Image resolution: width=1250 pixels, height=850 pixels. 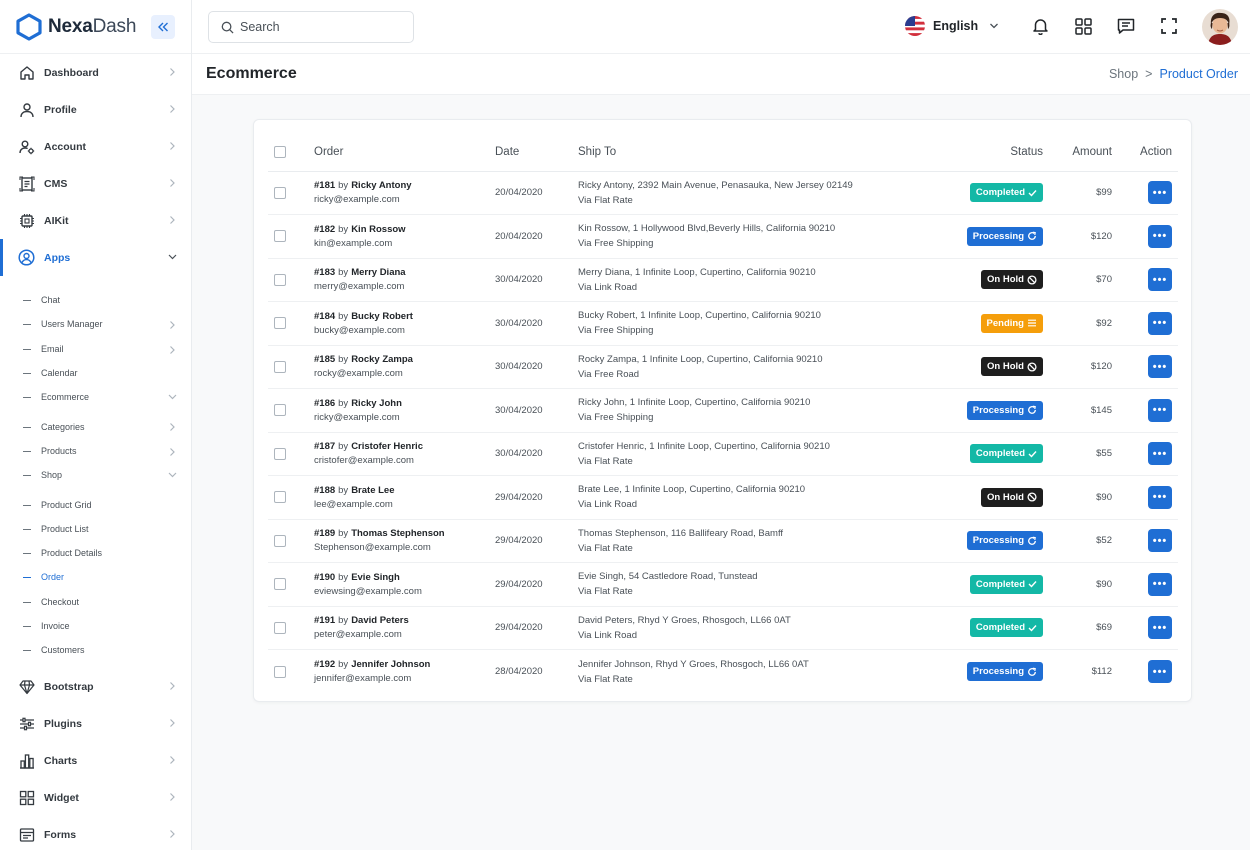 What do you see at coordinates (163, 27) in the screenshot?
I see `collapse-sidebar-button` at bounding box center [163, 27].